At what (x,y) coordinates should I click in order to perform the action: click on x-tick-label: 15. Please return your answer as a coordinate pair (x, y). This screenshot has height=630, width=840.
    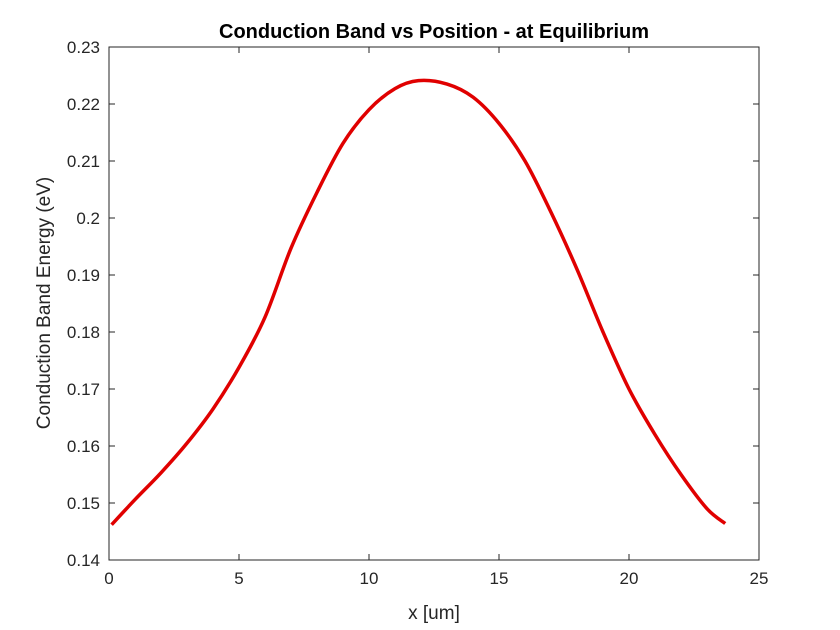
    Looking at the image, I should click on (499, 578).